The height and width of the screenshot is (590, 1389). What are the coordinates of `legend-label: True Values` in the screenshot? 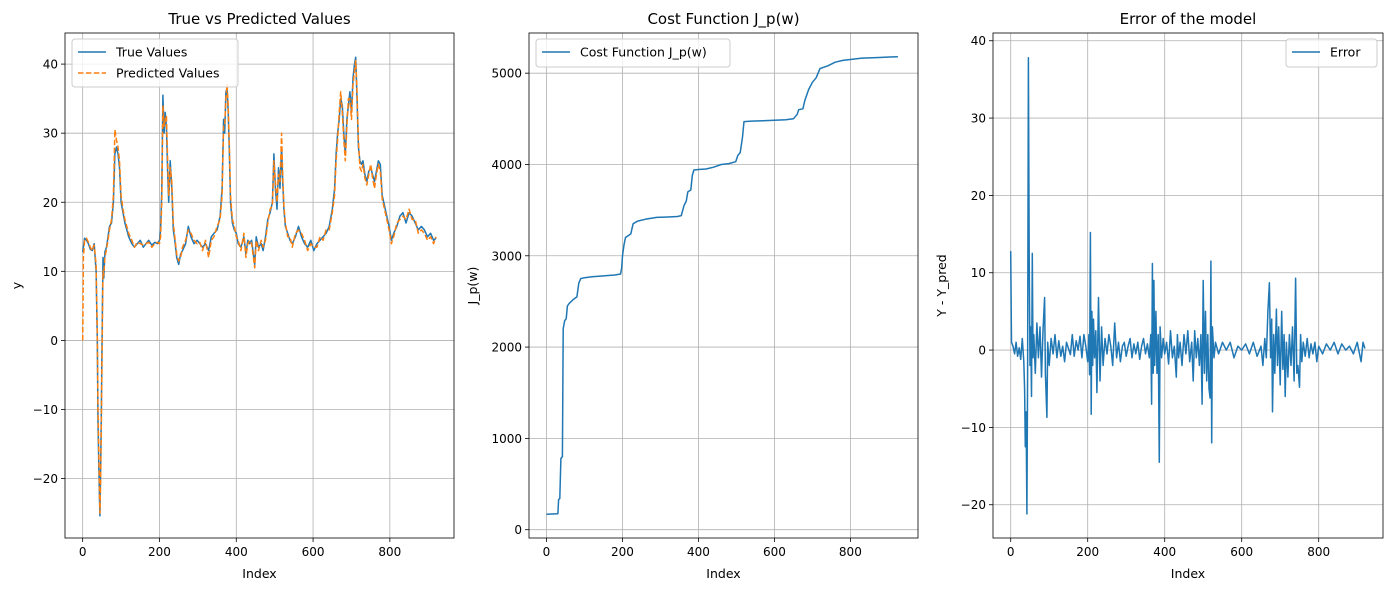 It's located at (151, 52).